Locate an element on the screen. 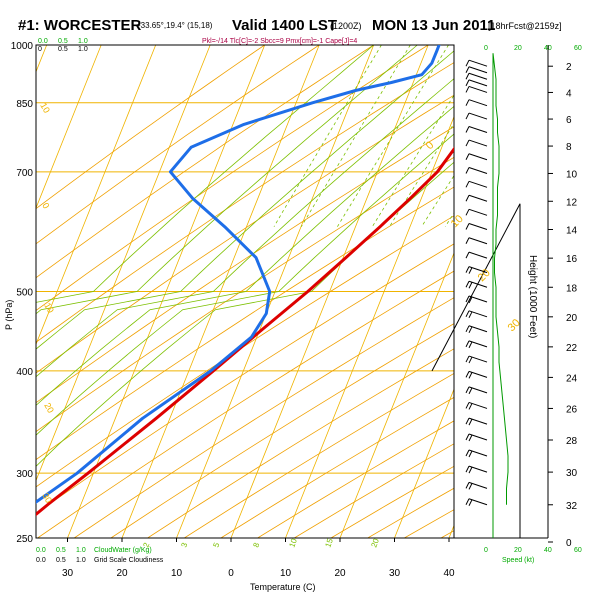 This screenshot has width=600, height=600. height-tick-label: 28 is located at coordinates (572, 441).